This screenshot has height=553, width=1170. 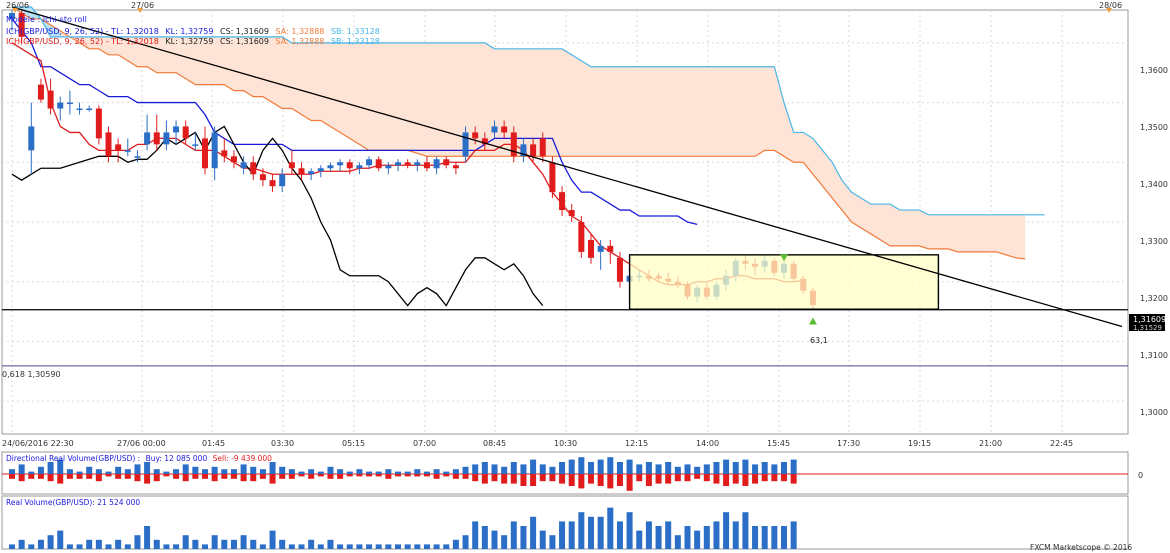 What do you see at coordinates (300, 31) in the screenshot?
I see `legend-sa: SA: 1,32888` at bounding box center [300, 31].